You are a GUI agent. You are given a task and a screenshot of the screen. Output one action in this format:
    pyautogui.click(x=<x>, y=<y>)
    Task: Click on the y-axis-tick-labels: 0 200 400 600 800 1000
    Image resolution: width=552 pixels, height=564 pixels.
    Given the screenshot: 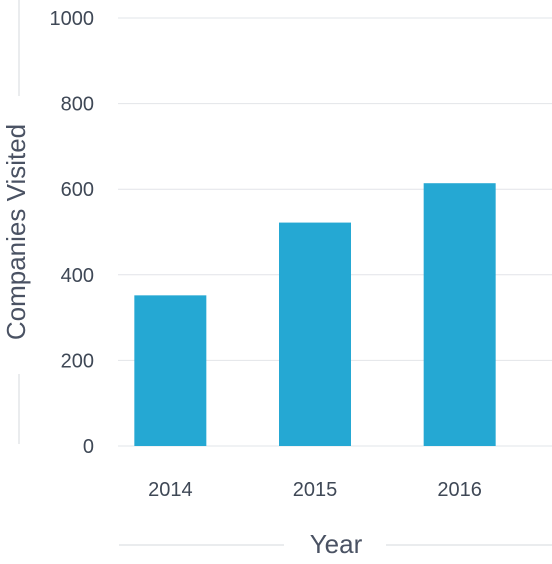 What is the action you would take?
    pyautogui.click(x=72, y=233)
    